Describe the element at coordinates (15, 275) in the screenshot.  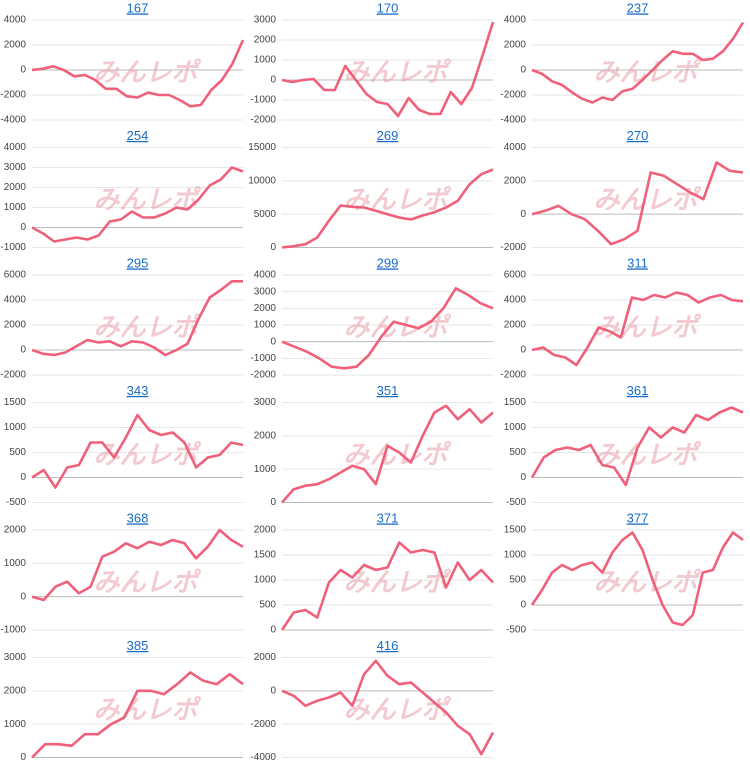
I see `y-tick-label: 6000` at that location.